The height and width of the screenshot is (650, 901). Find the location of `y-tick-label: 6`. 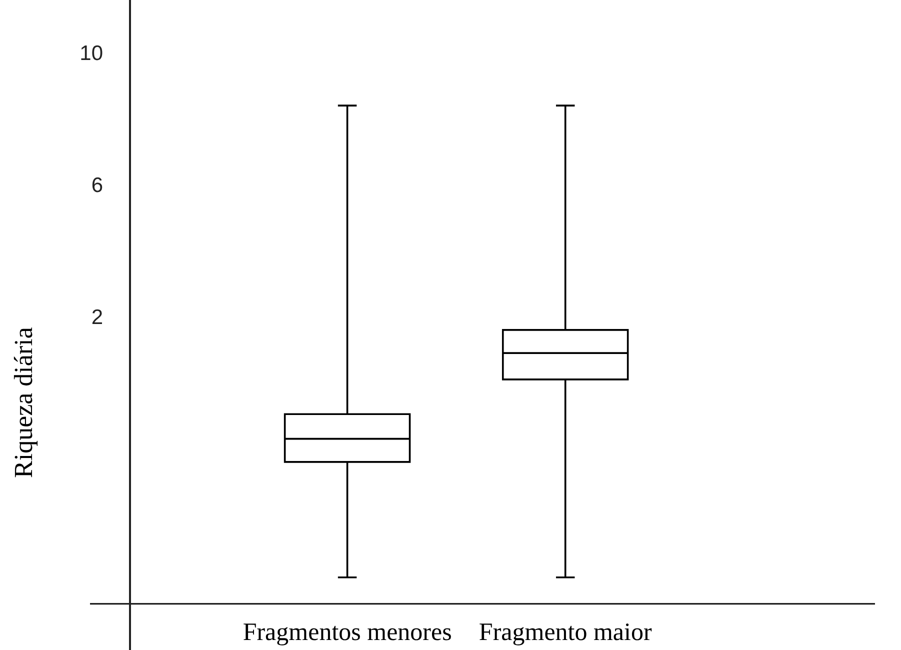

y-tick-label: 6 is located at coordinates (97, 186).